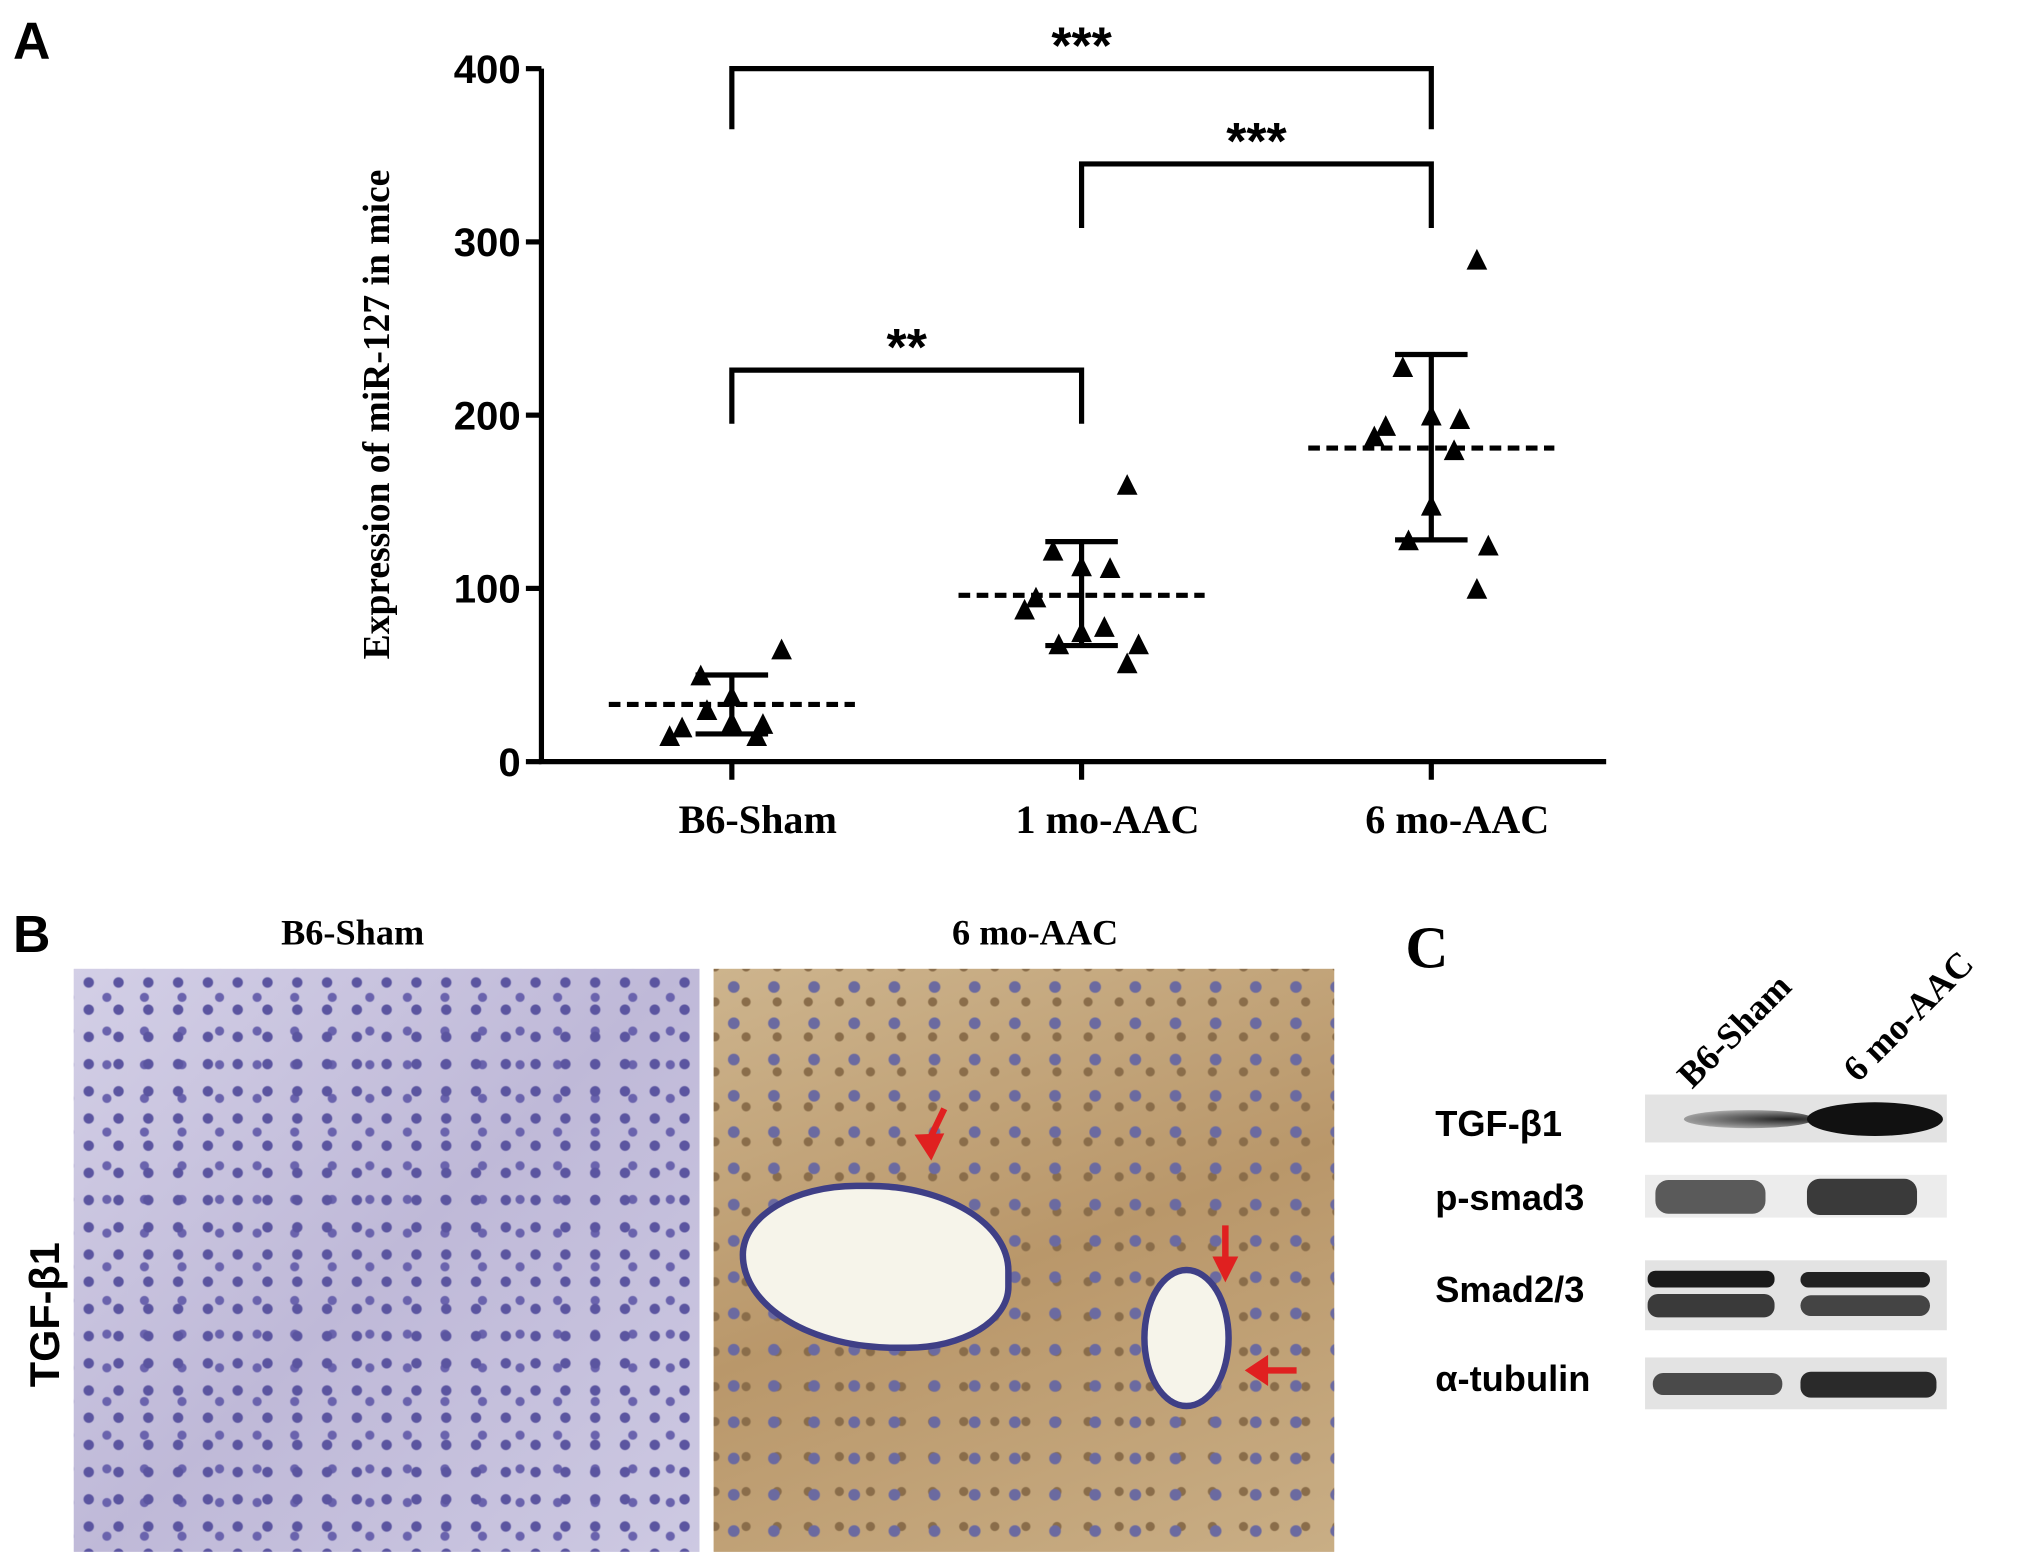  Describe the element at coordinates (1105, 1246) in the screenshot. I see `red-arrows` at that location.